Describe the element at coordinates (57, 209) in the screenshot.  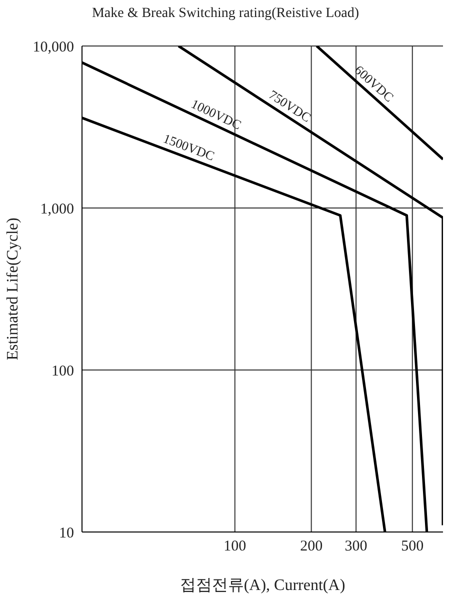
I see `y-tick-label: 1,000` at that location.